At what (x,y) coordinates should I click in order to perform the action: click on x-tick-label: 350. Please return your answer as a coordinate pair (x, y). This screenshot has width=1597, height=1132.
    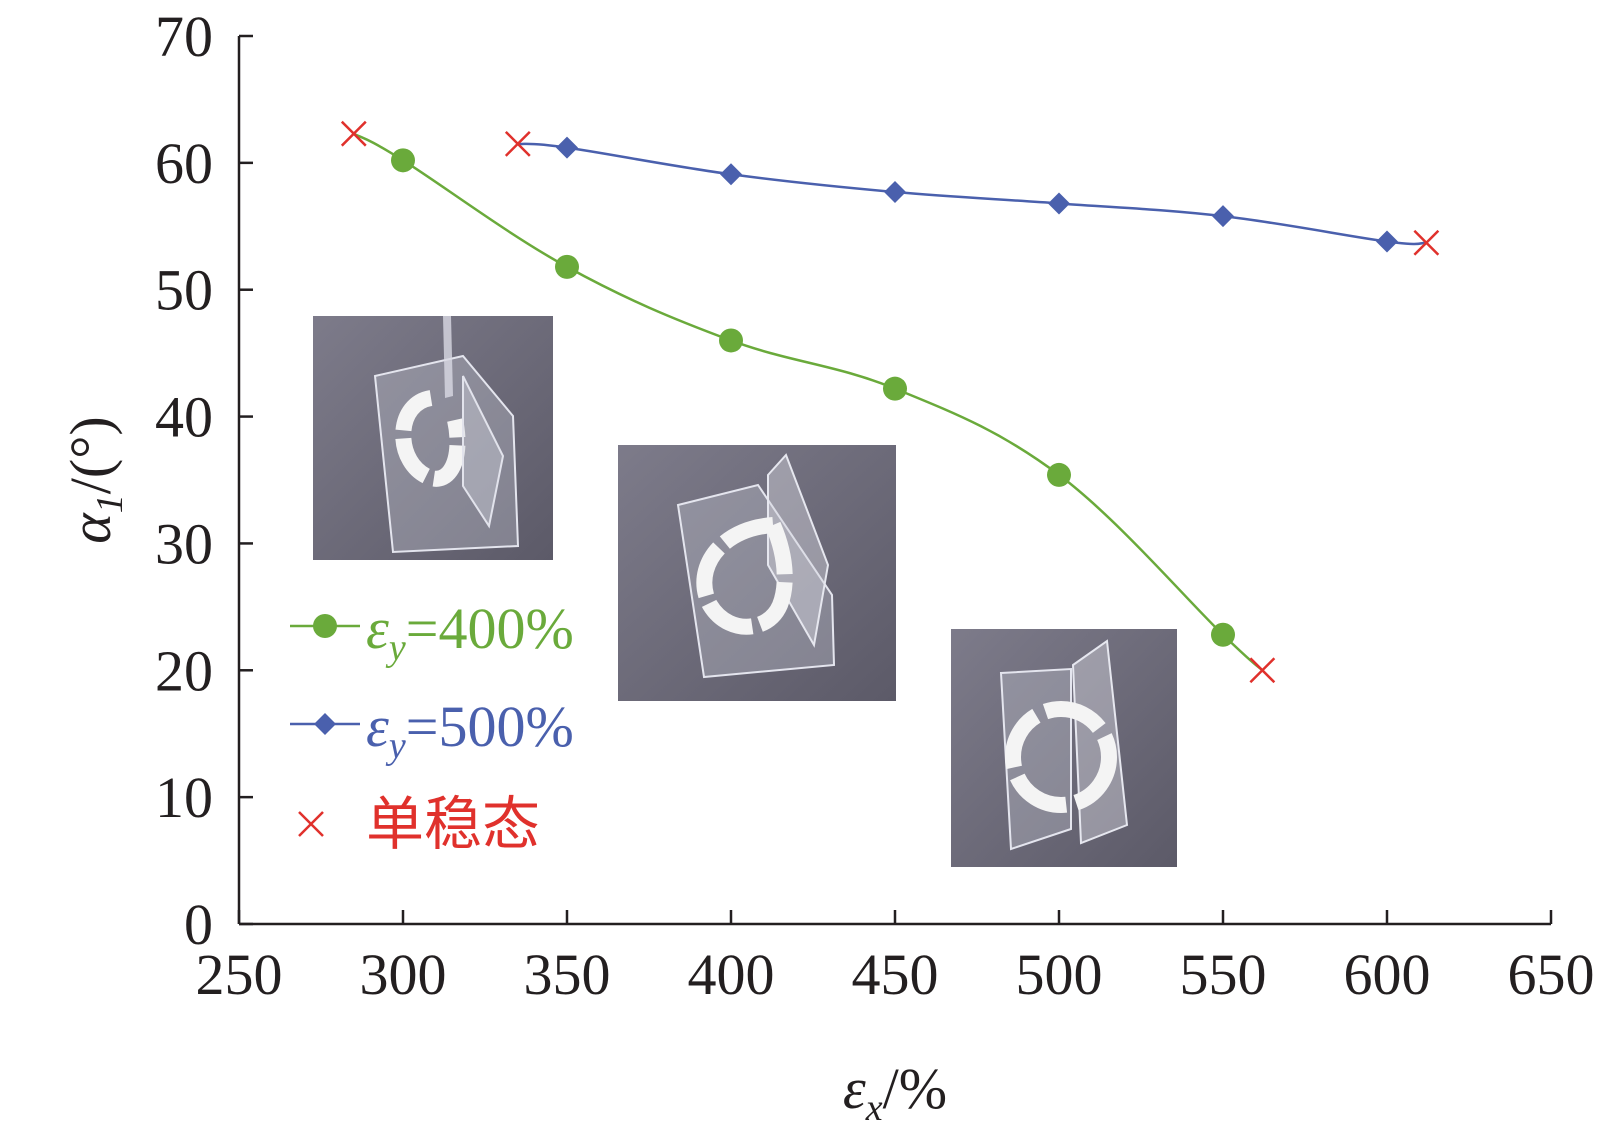
    Looking at the image, I should click on (567, 974).